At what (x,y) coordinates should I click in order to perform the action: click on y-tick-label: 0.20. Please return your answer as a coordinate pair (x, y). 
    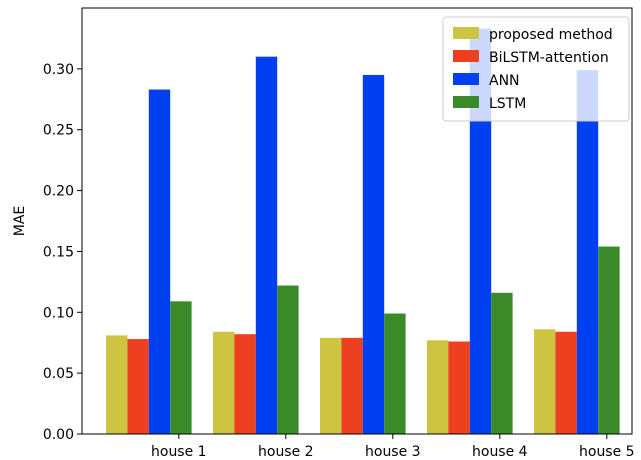
    Looking at the image, I should click on (58, 192).